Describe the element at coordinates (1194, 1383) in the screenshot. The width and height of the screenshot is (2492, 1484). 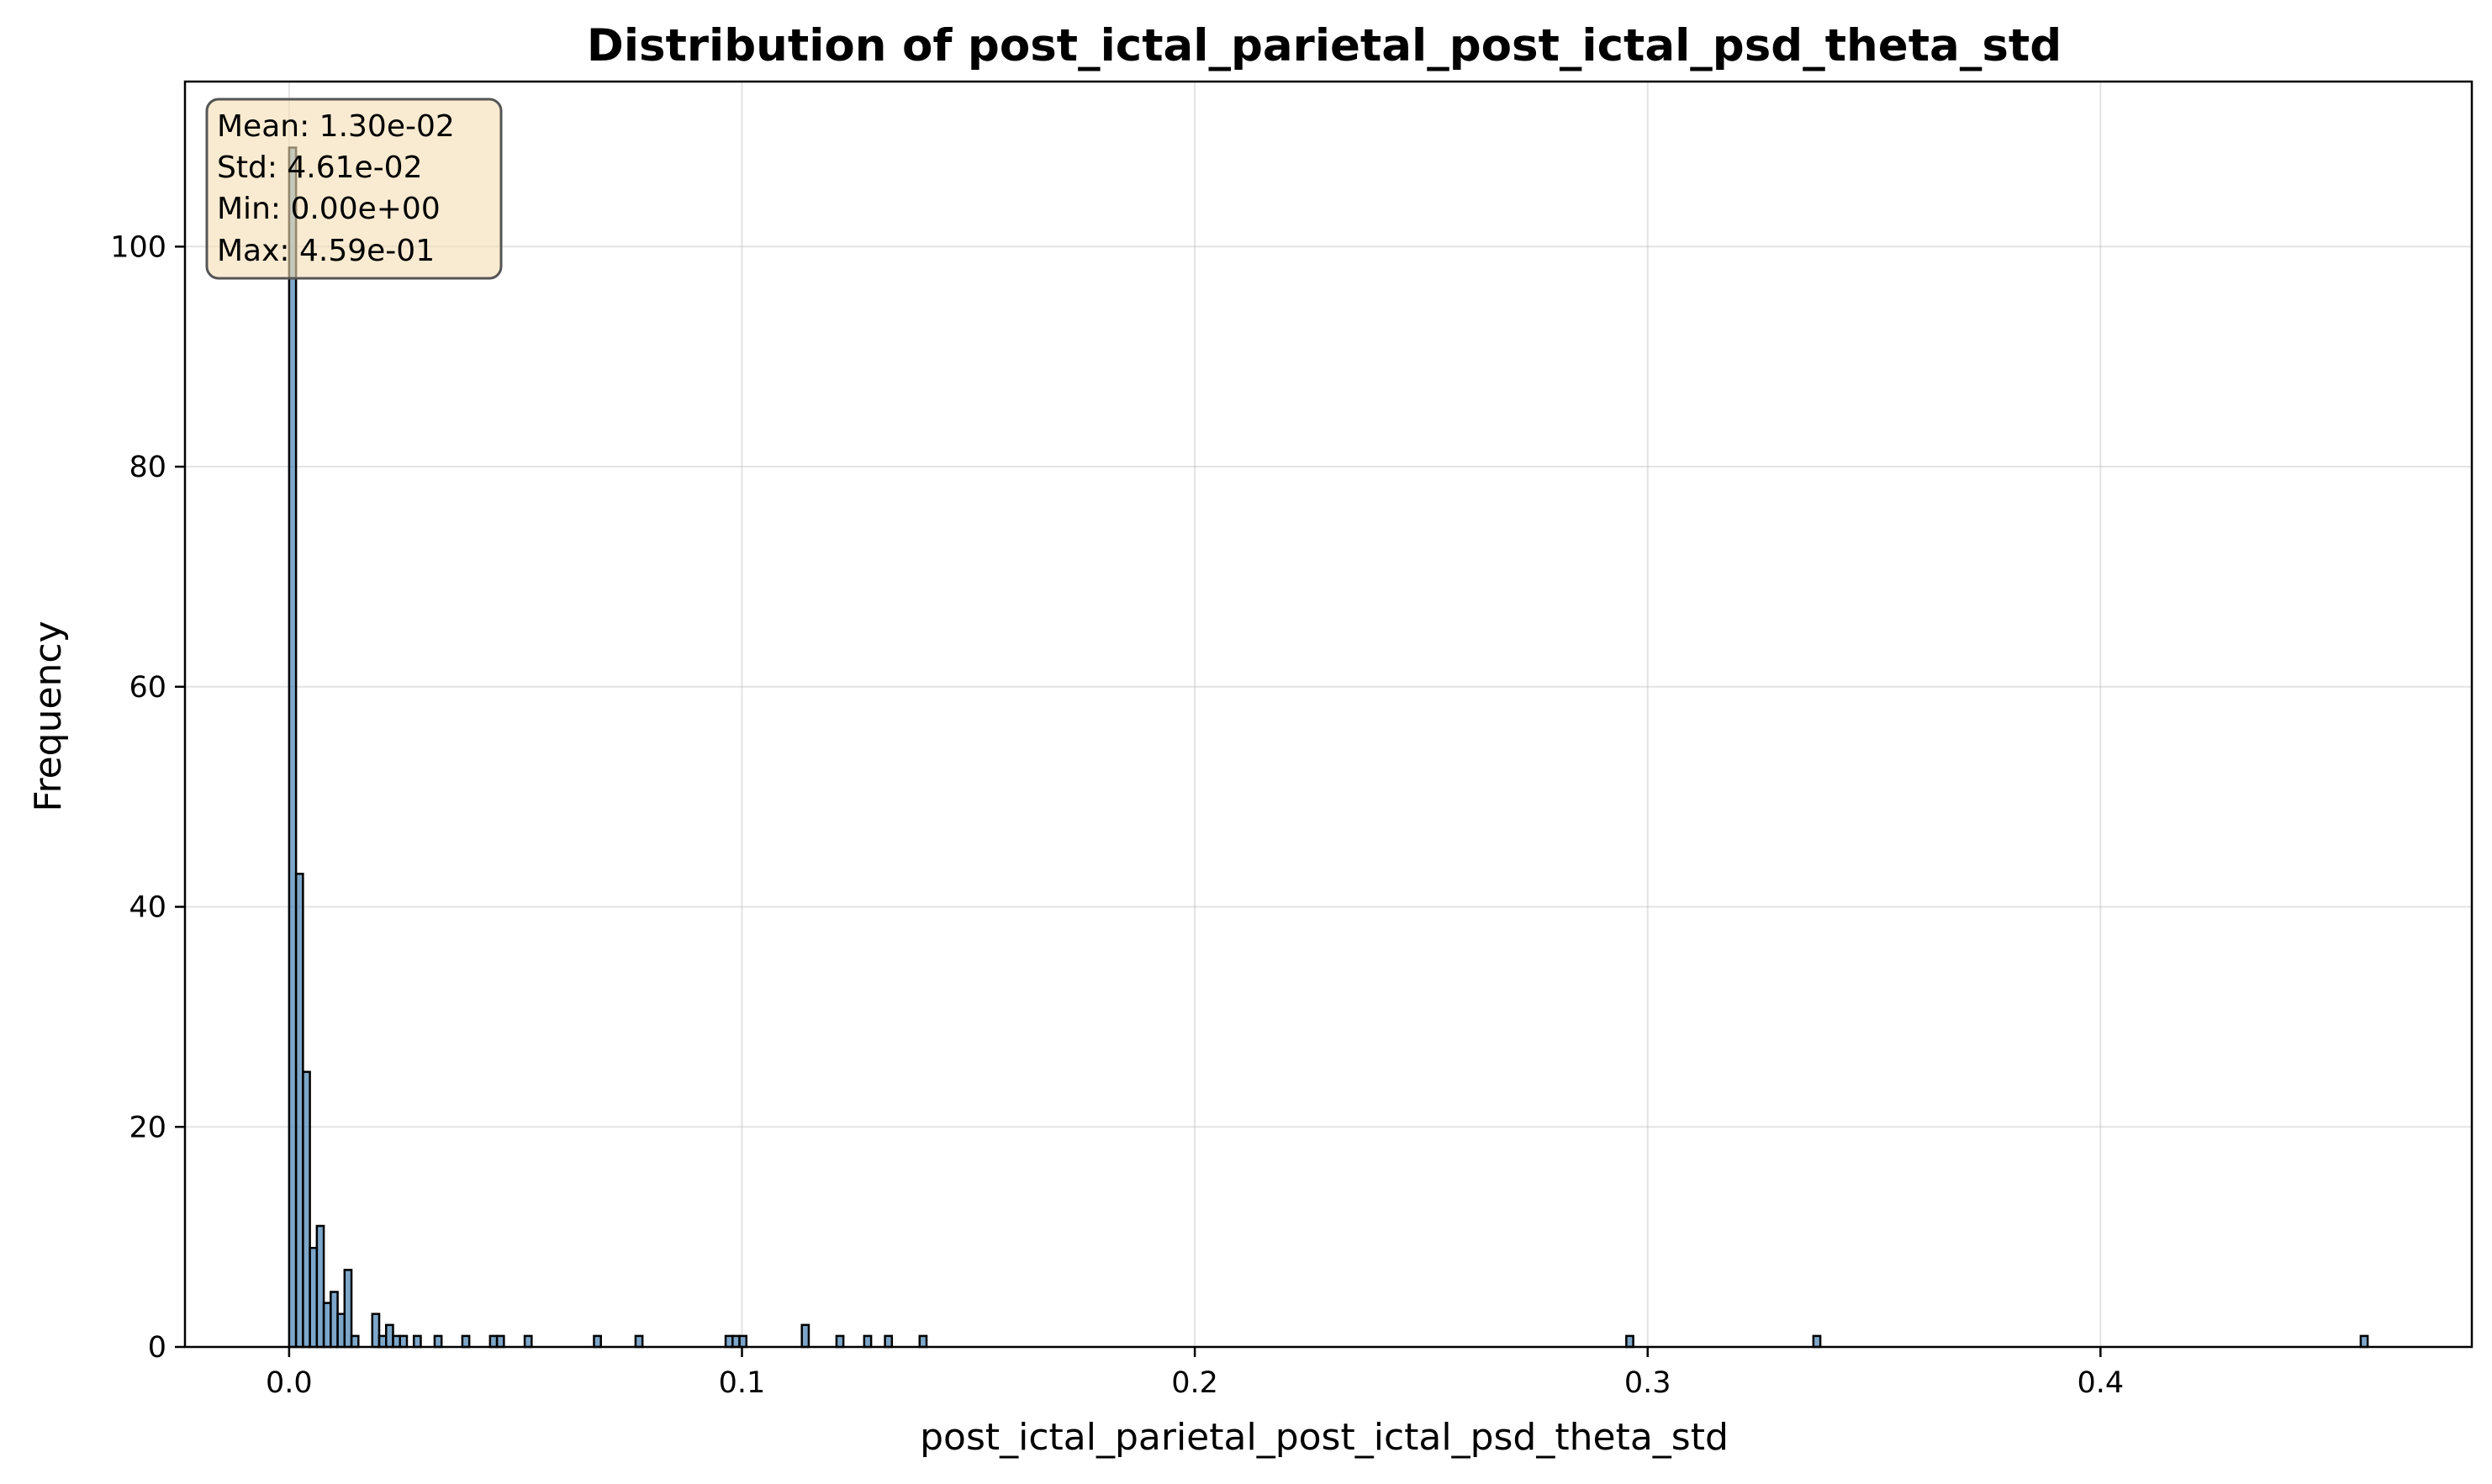
I see `x-tick-label: 0.2` at that location.